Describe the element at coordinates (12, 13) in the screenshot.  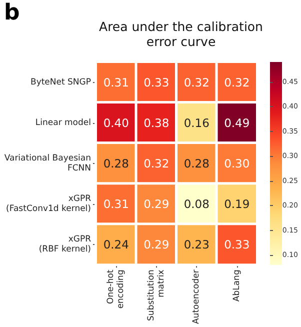
I see `text: b` at that location.